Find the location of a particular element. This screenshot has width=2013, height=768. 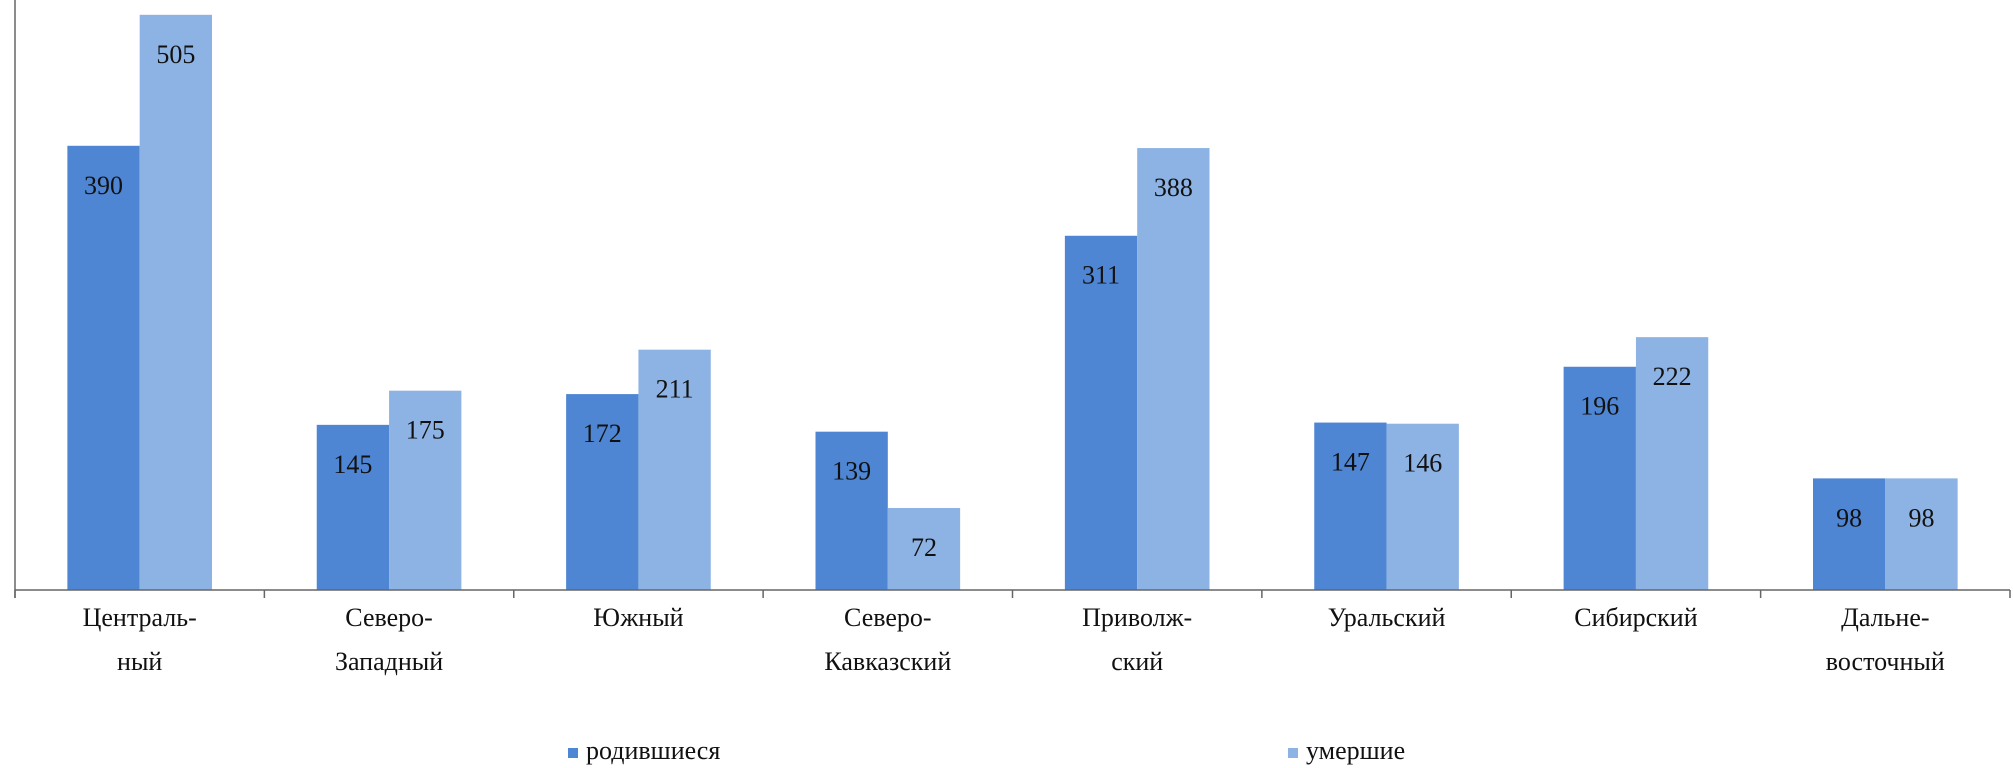

data-label: 172 is located at coordinates (602, 433).